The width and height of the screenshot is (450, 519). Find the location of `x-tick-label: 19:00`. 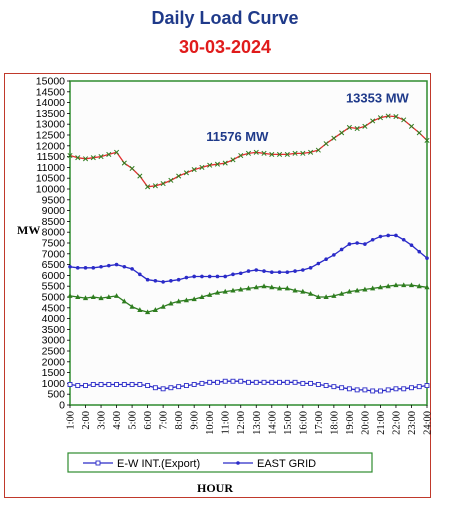

x-tick-label: 19:00 is located at coordinates (350, 423).